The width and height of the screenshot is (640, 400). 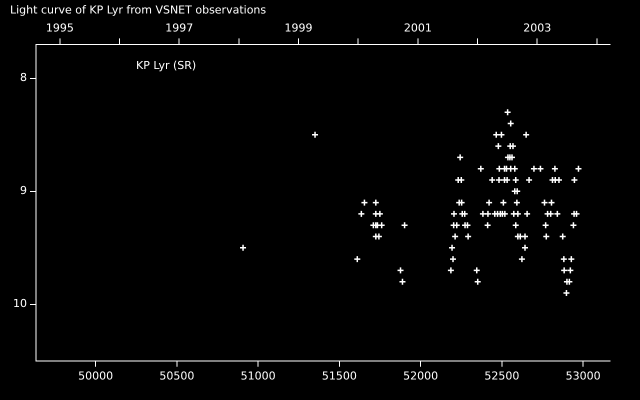 I want to click on y-tick-label: 9, so click(x=23, y=191).